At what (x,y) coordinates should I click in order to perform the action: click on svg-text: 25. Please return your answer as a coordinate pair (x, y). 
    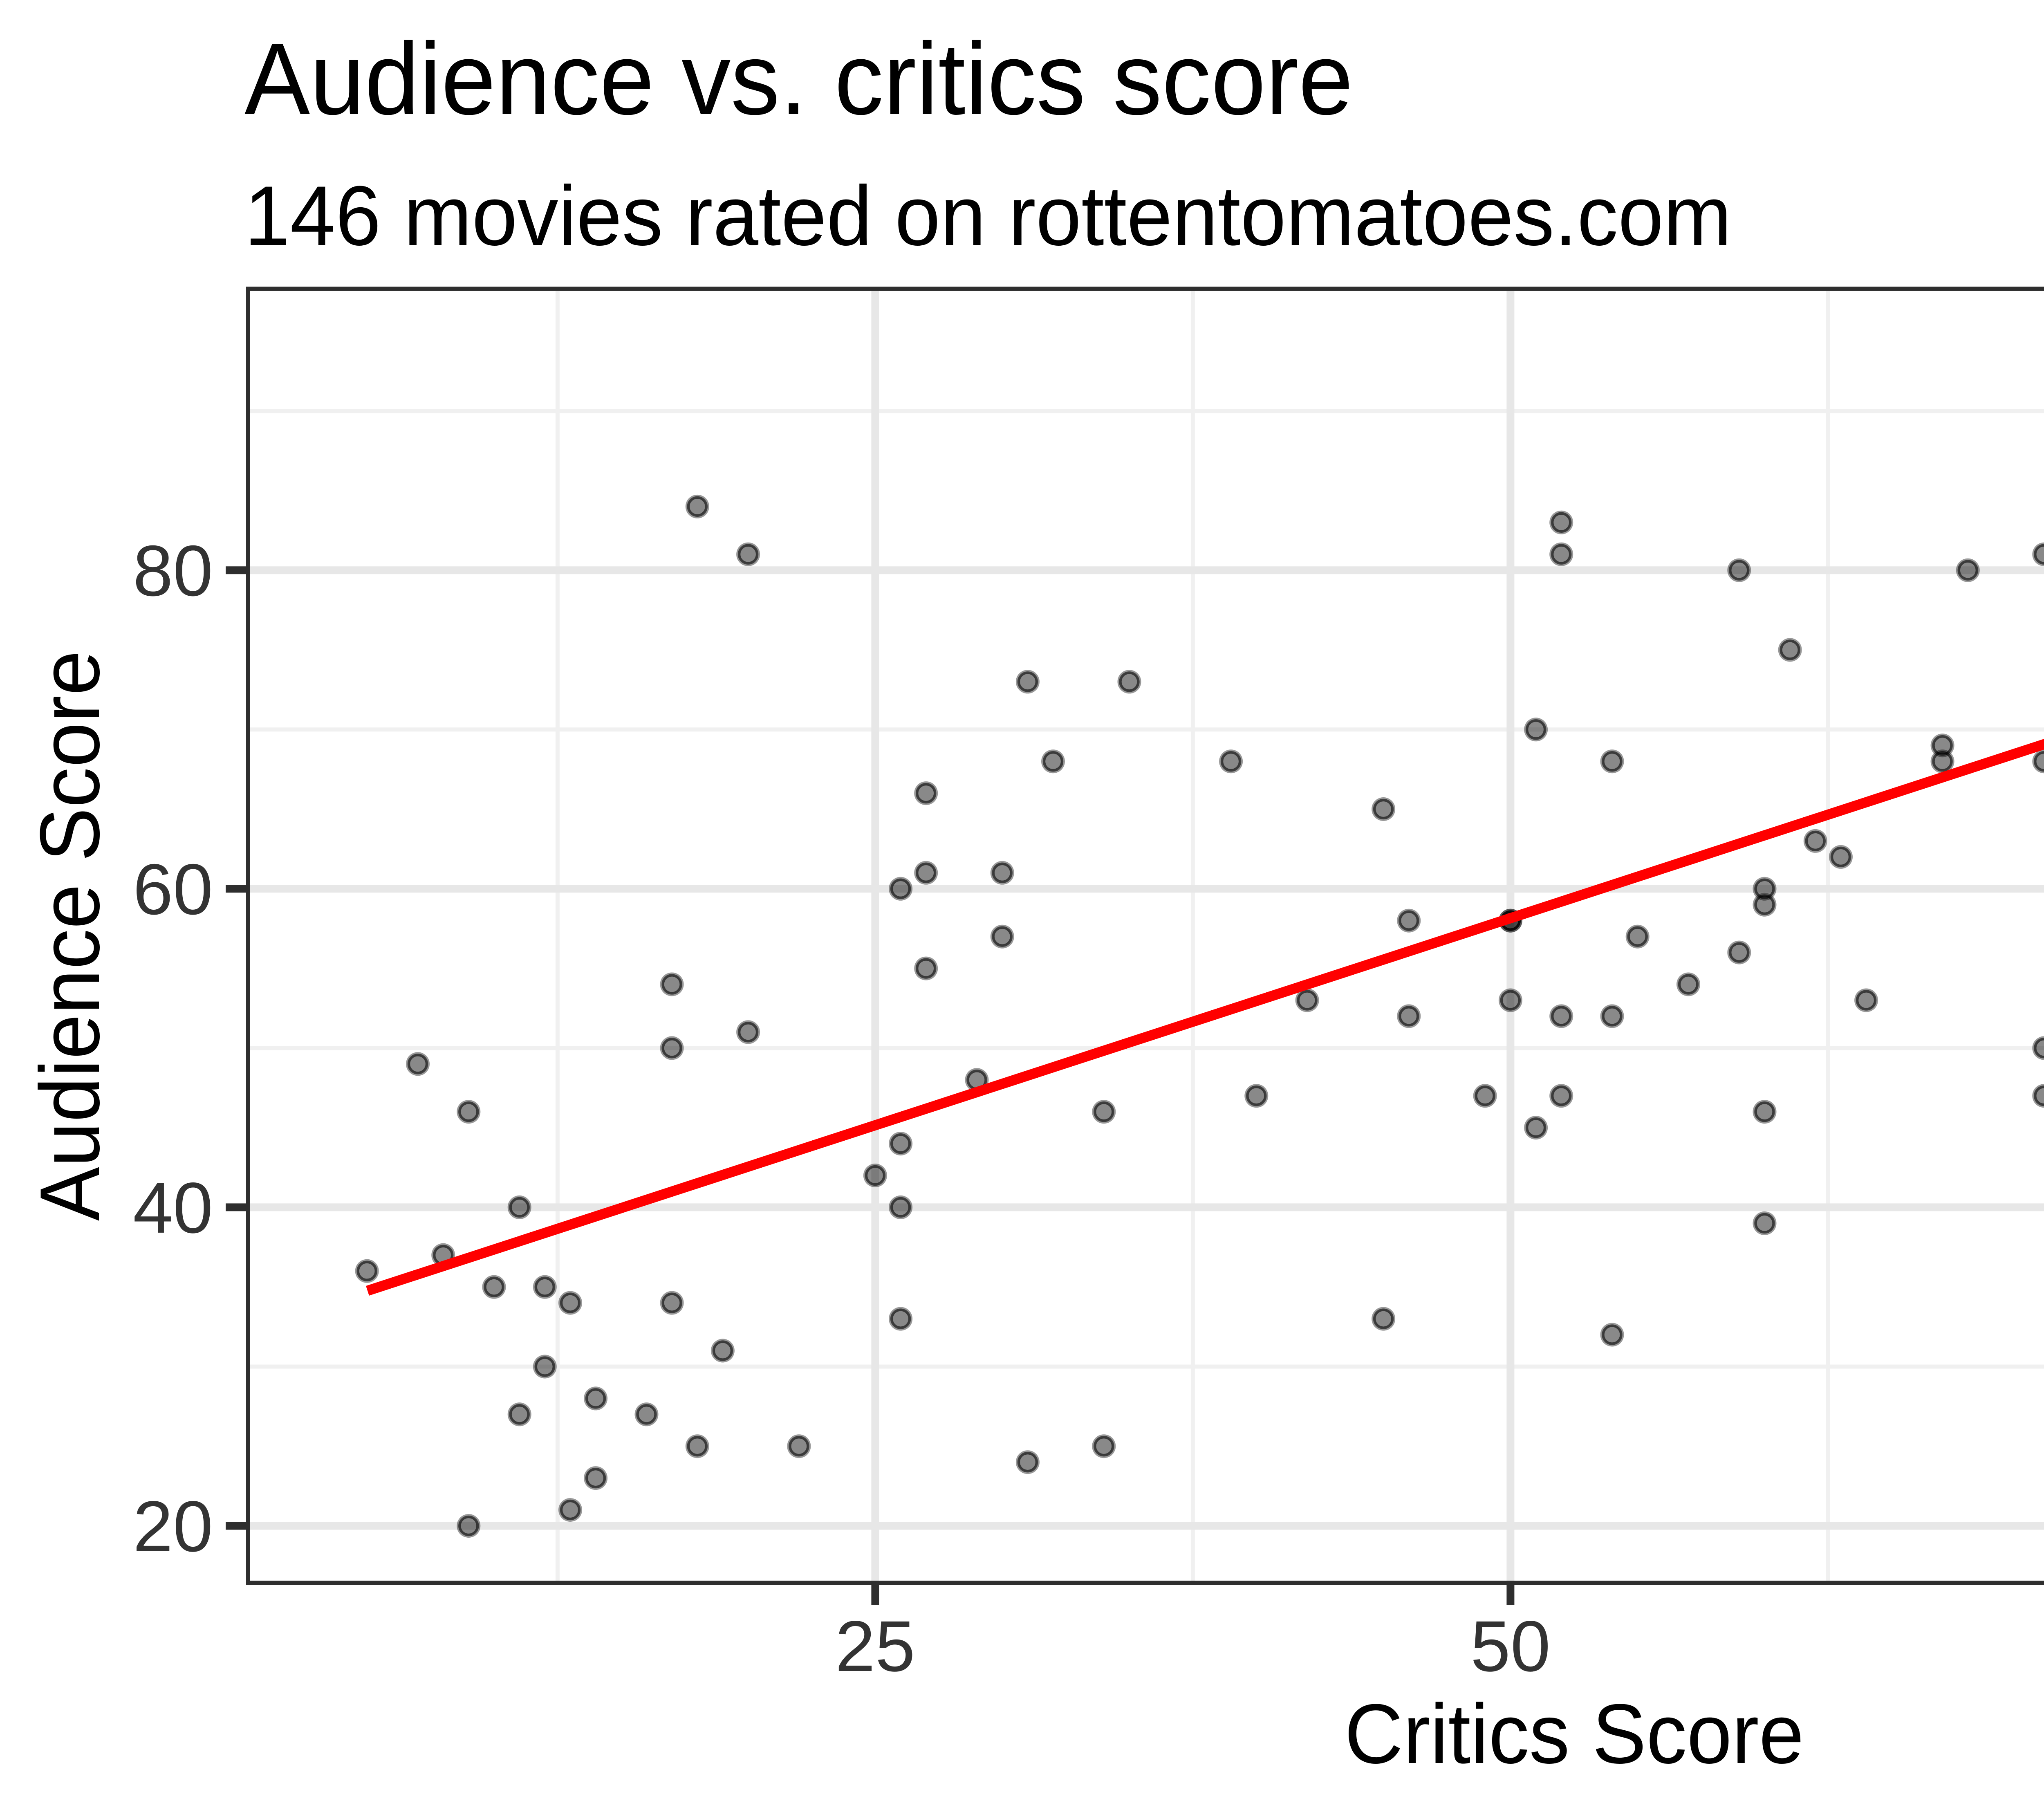
    Looking at the image, I should click on (875, 1646).